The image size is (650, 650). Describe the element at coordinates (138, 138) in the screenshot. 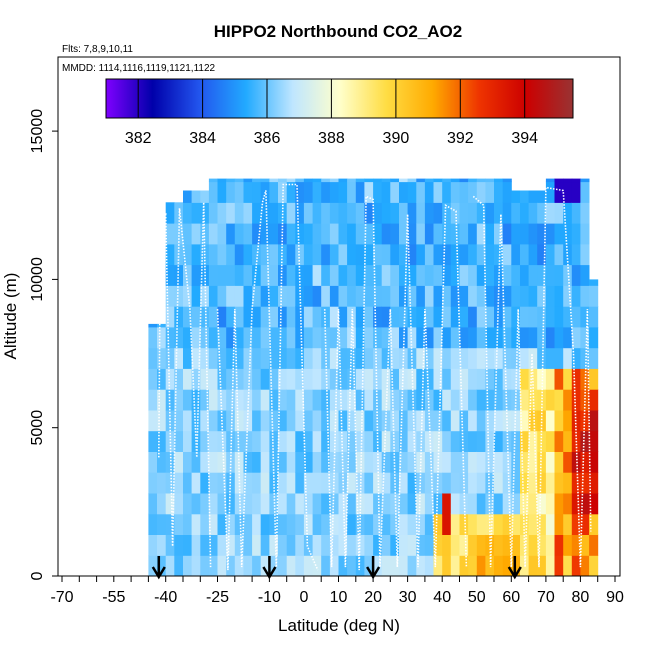

I see `colorbar-tick-label: 382` at that location.